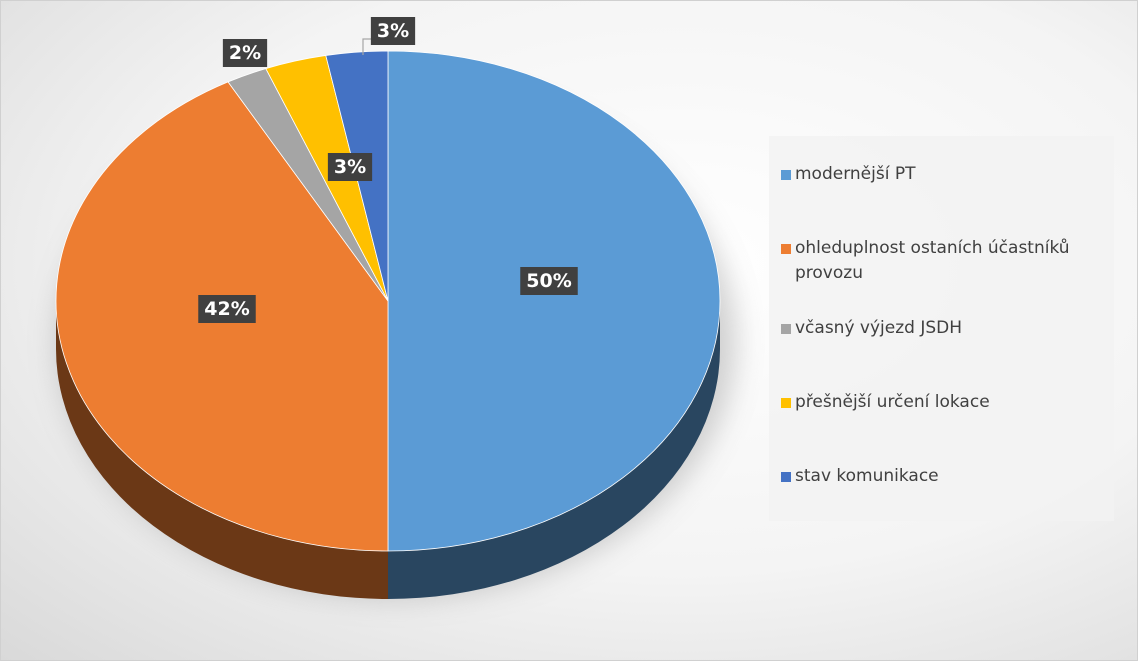  I want to click on data-label: 42%, so click(226, 309).